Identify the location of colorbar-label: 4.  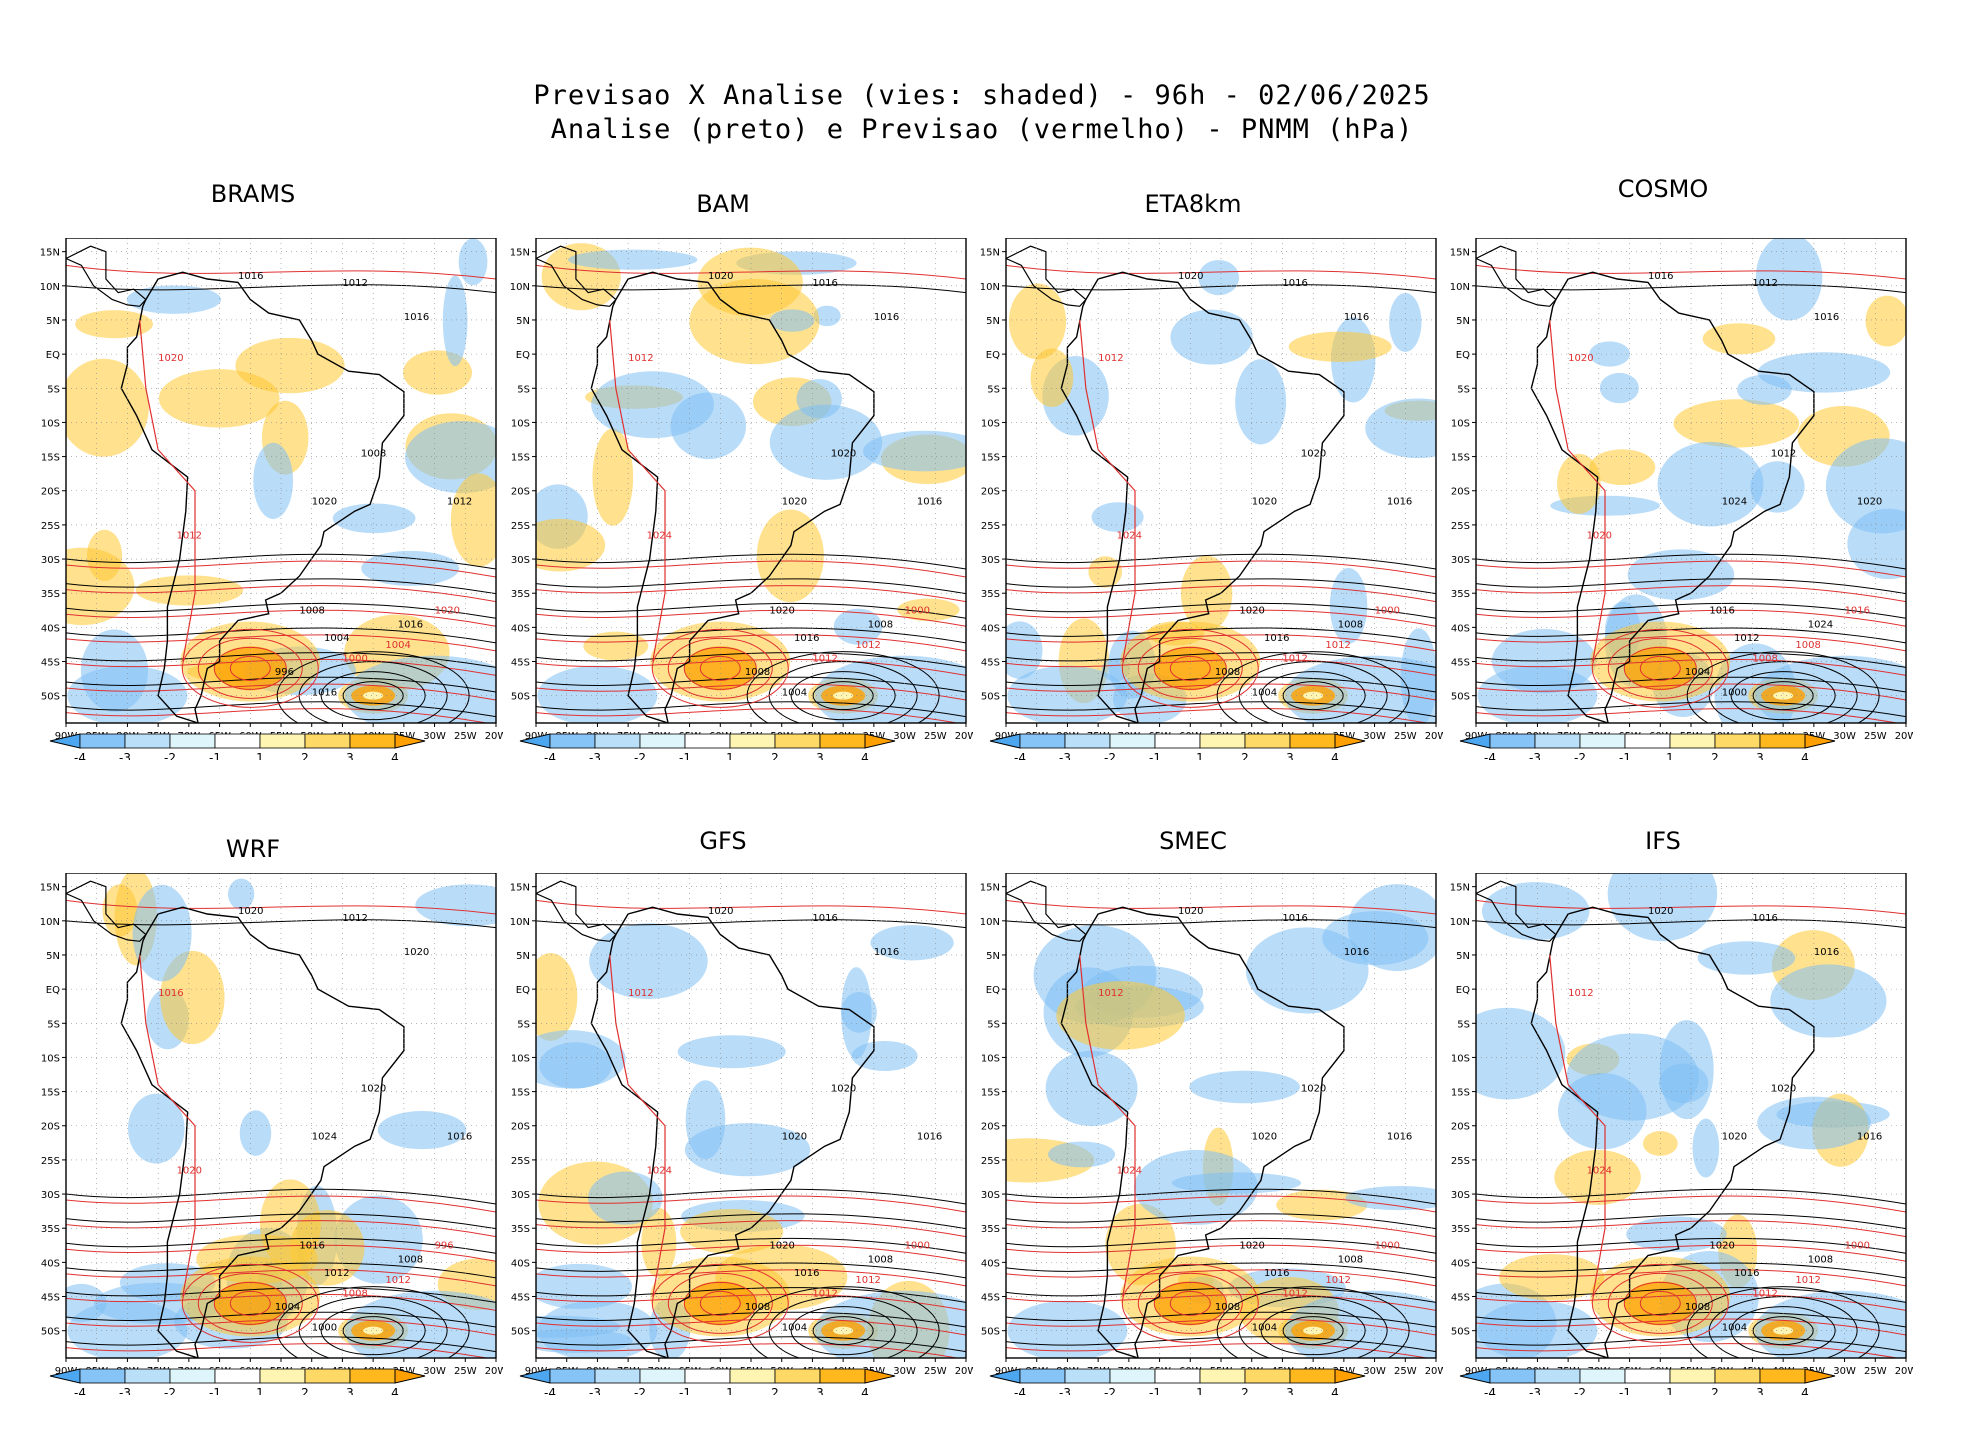
(395, 755).